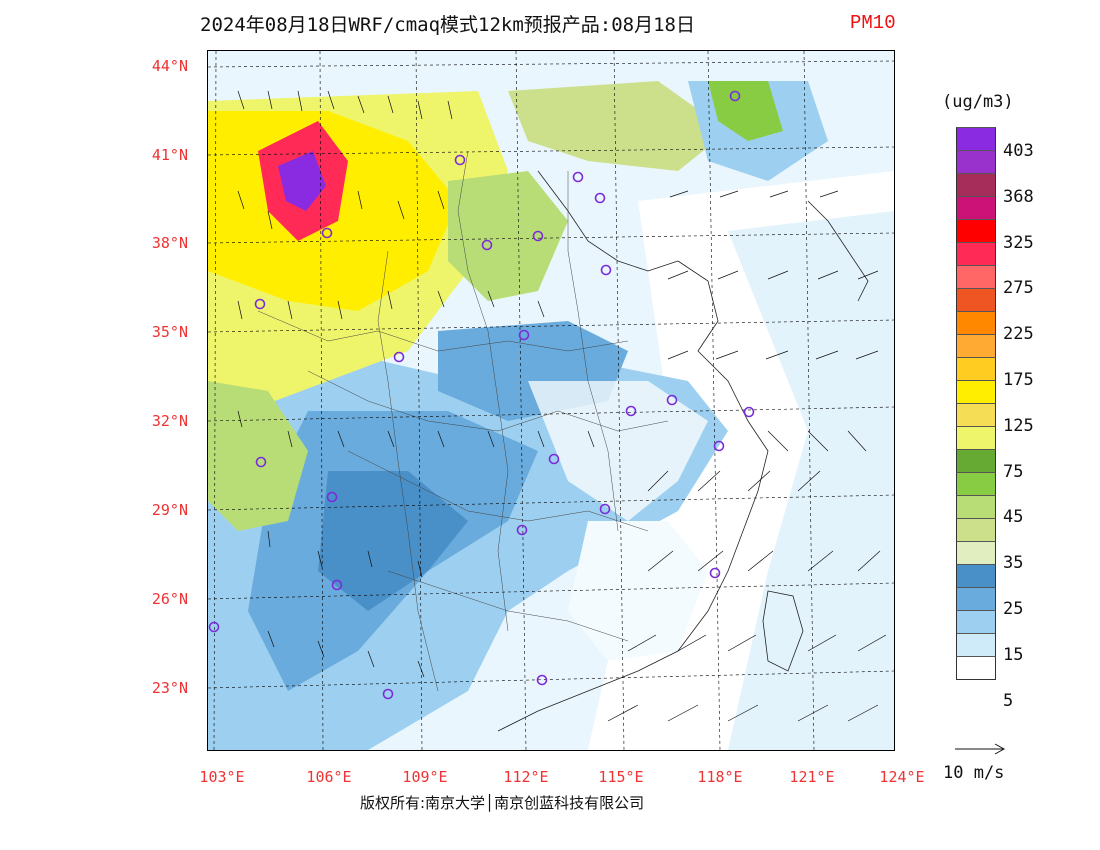 This screenshot has height=850, width=1100. Describe the element at coordinates (302, 181) in the screenshot. I see `purple-core` at that location.